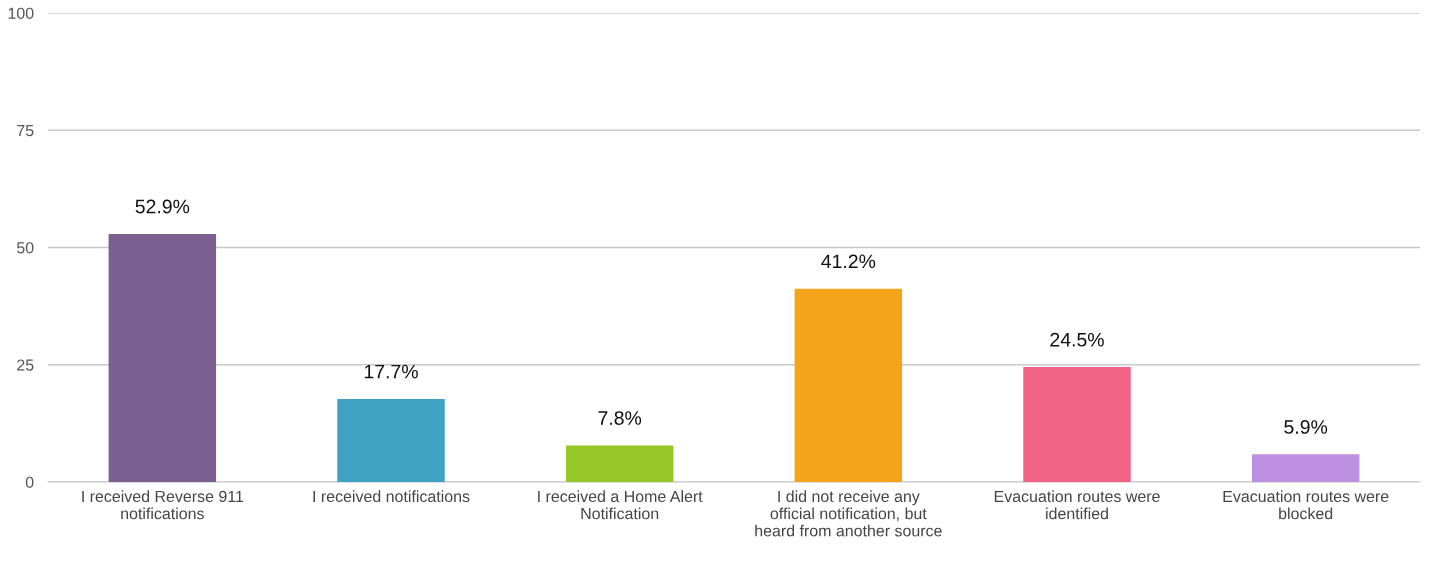 Image resolution: width=1434 pixels, height=575 pixels. Describe the element at coordinates (25, 131) in the screenshot. I see `y-tick-label: 75` at that location.